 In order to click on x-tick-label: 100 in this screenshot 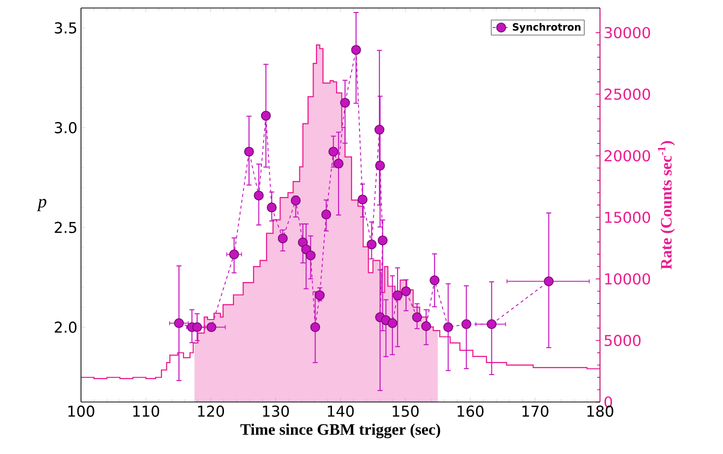, I will do `click(81, 411)`.